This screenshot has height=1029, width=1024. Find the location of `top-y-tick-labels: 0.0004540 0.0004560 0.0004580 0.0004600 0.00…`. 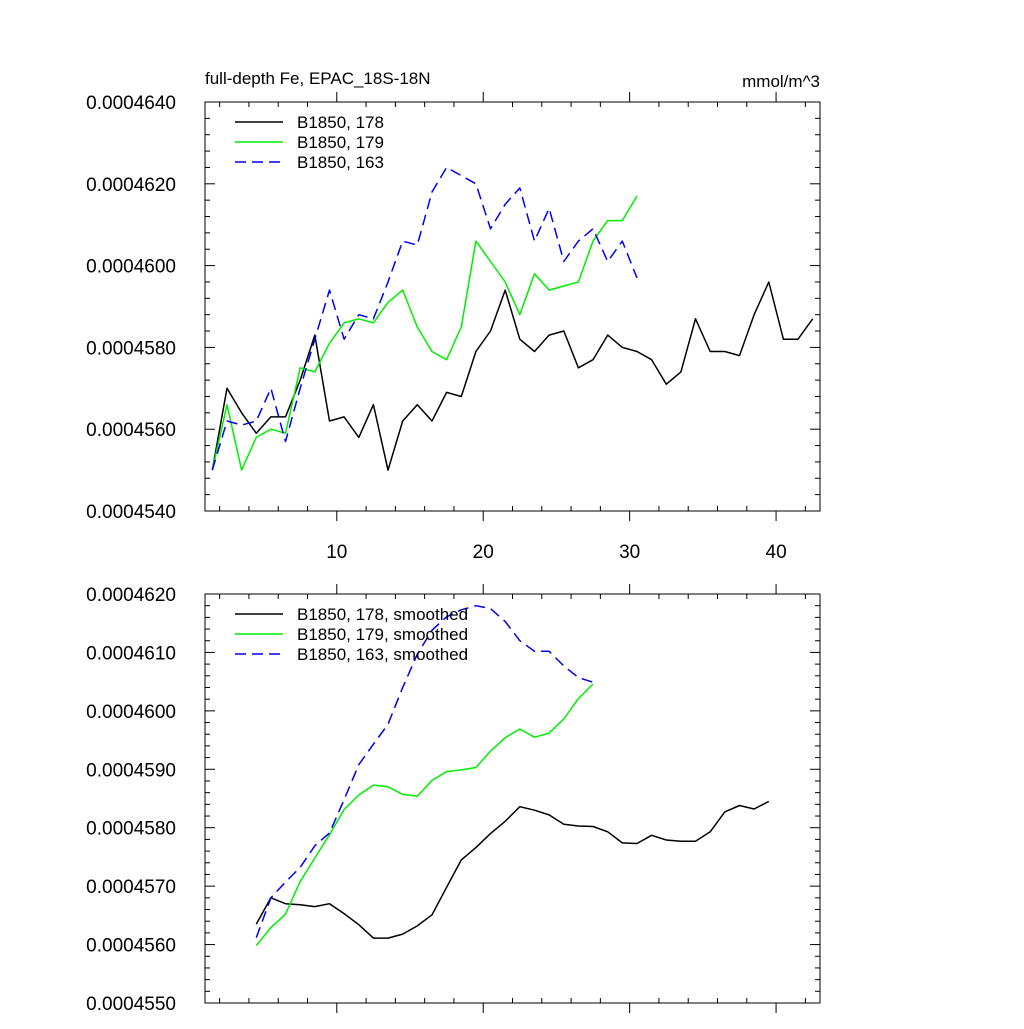

top-y-tick-labels: 0.0004540 0.0004560 0.0004580 0.0004600 0.00… is located at coordinates (131, 308).